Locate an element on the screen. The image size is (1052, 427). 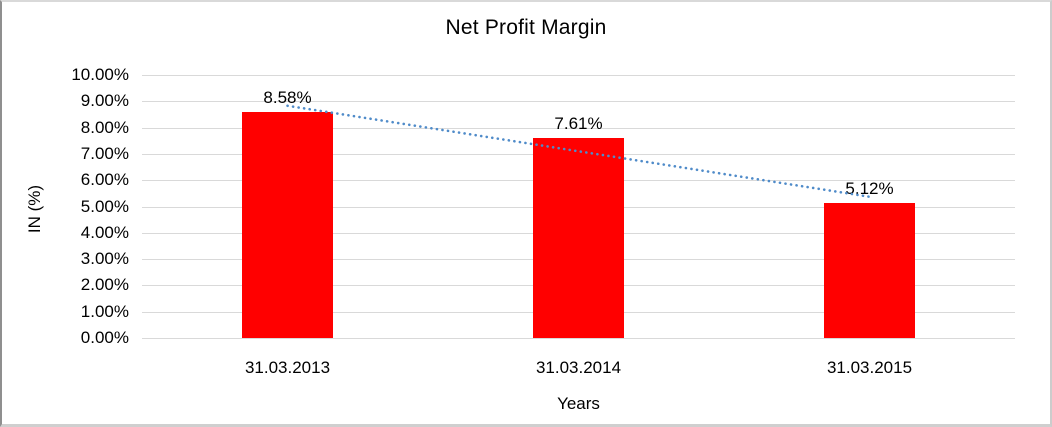
x-category-label: 31.03.2013 is located at coordinates (287, 367).